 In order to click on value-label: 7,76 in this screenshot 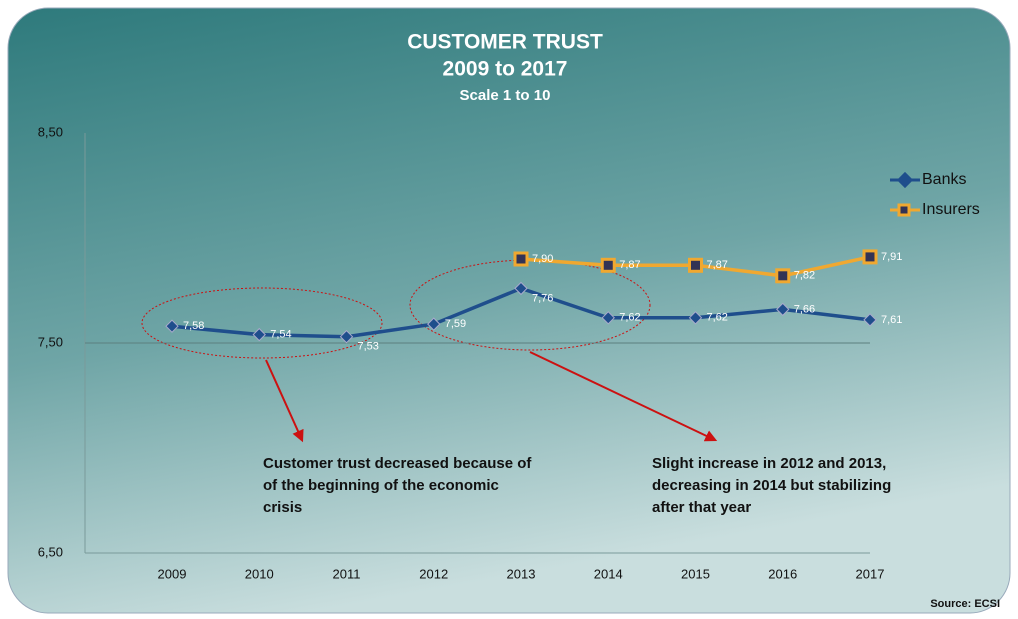, I will do `click(542, 298)`.